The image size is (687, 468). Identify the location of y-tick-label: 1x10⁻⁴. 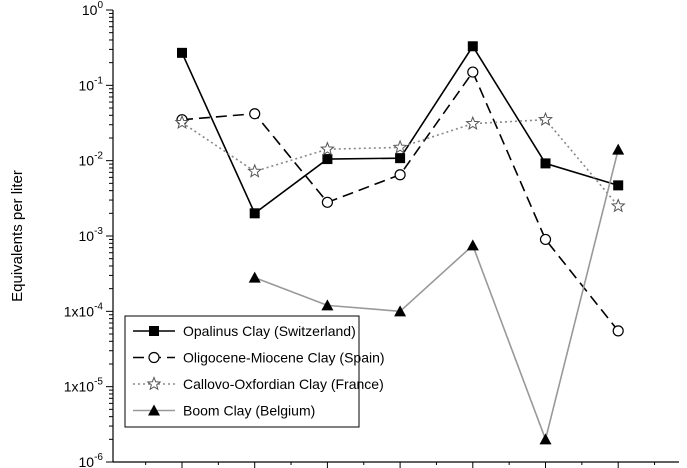
(84, 310).